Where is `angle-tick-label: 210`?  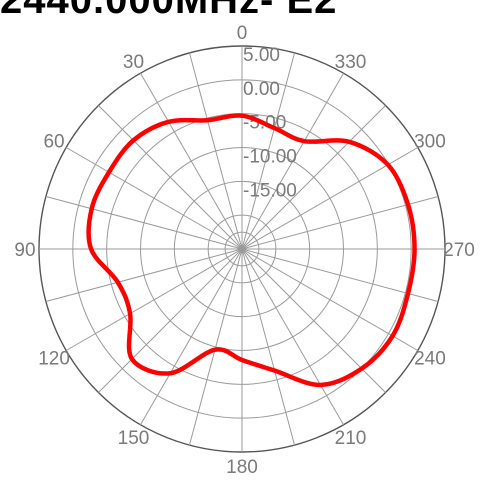 angle-tick-label: 210 is located at coordinates (351, 438).